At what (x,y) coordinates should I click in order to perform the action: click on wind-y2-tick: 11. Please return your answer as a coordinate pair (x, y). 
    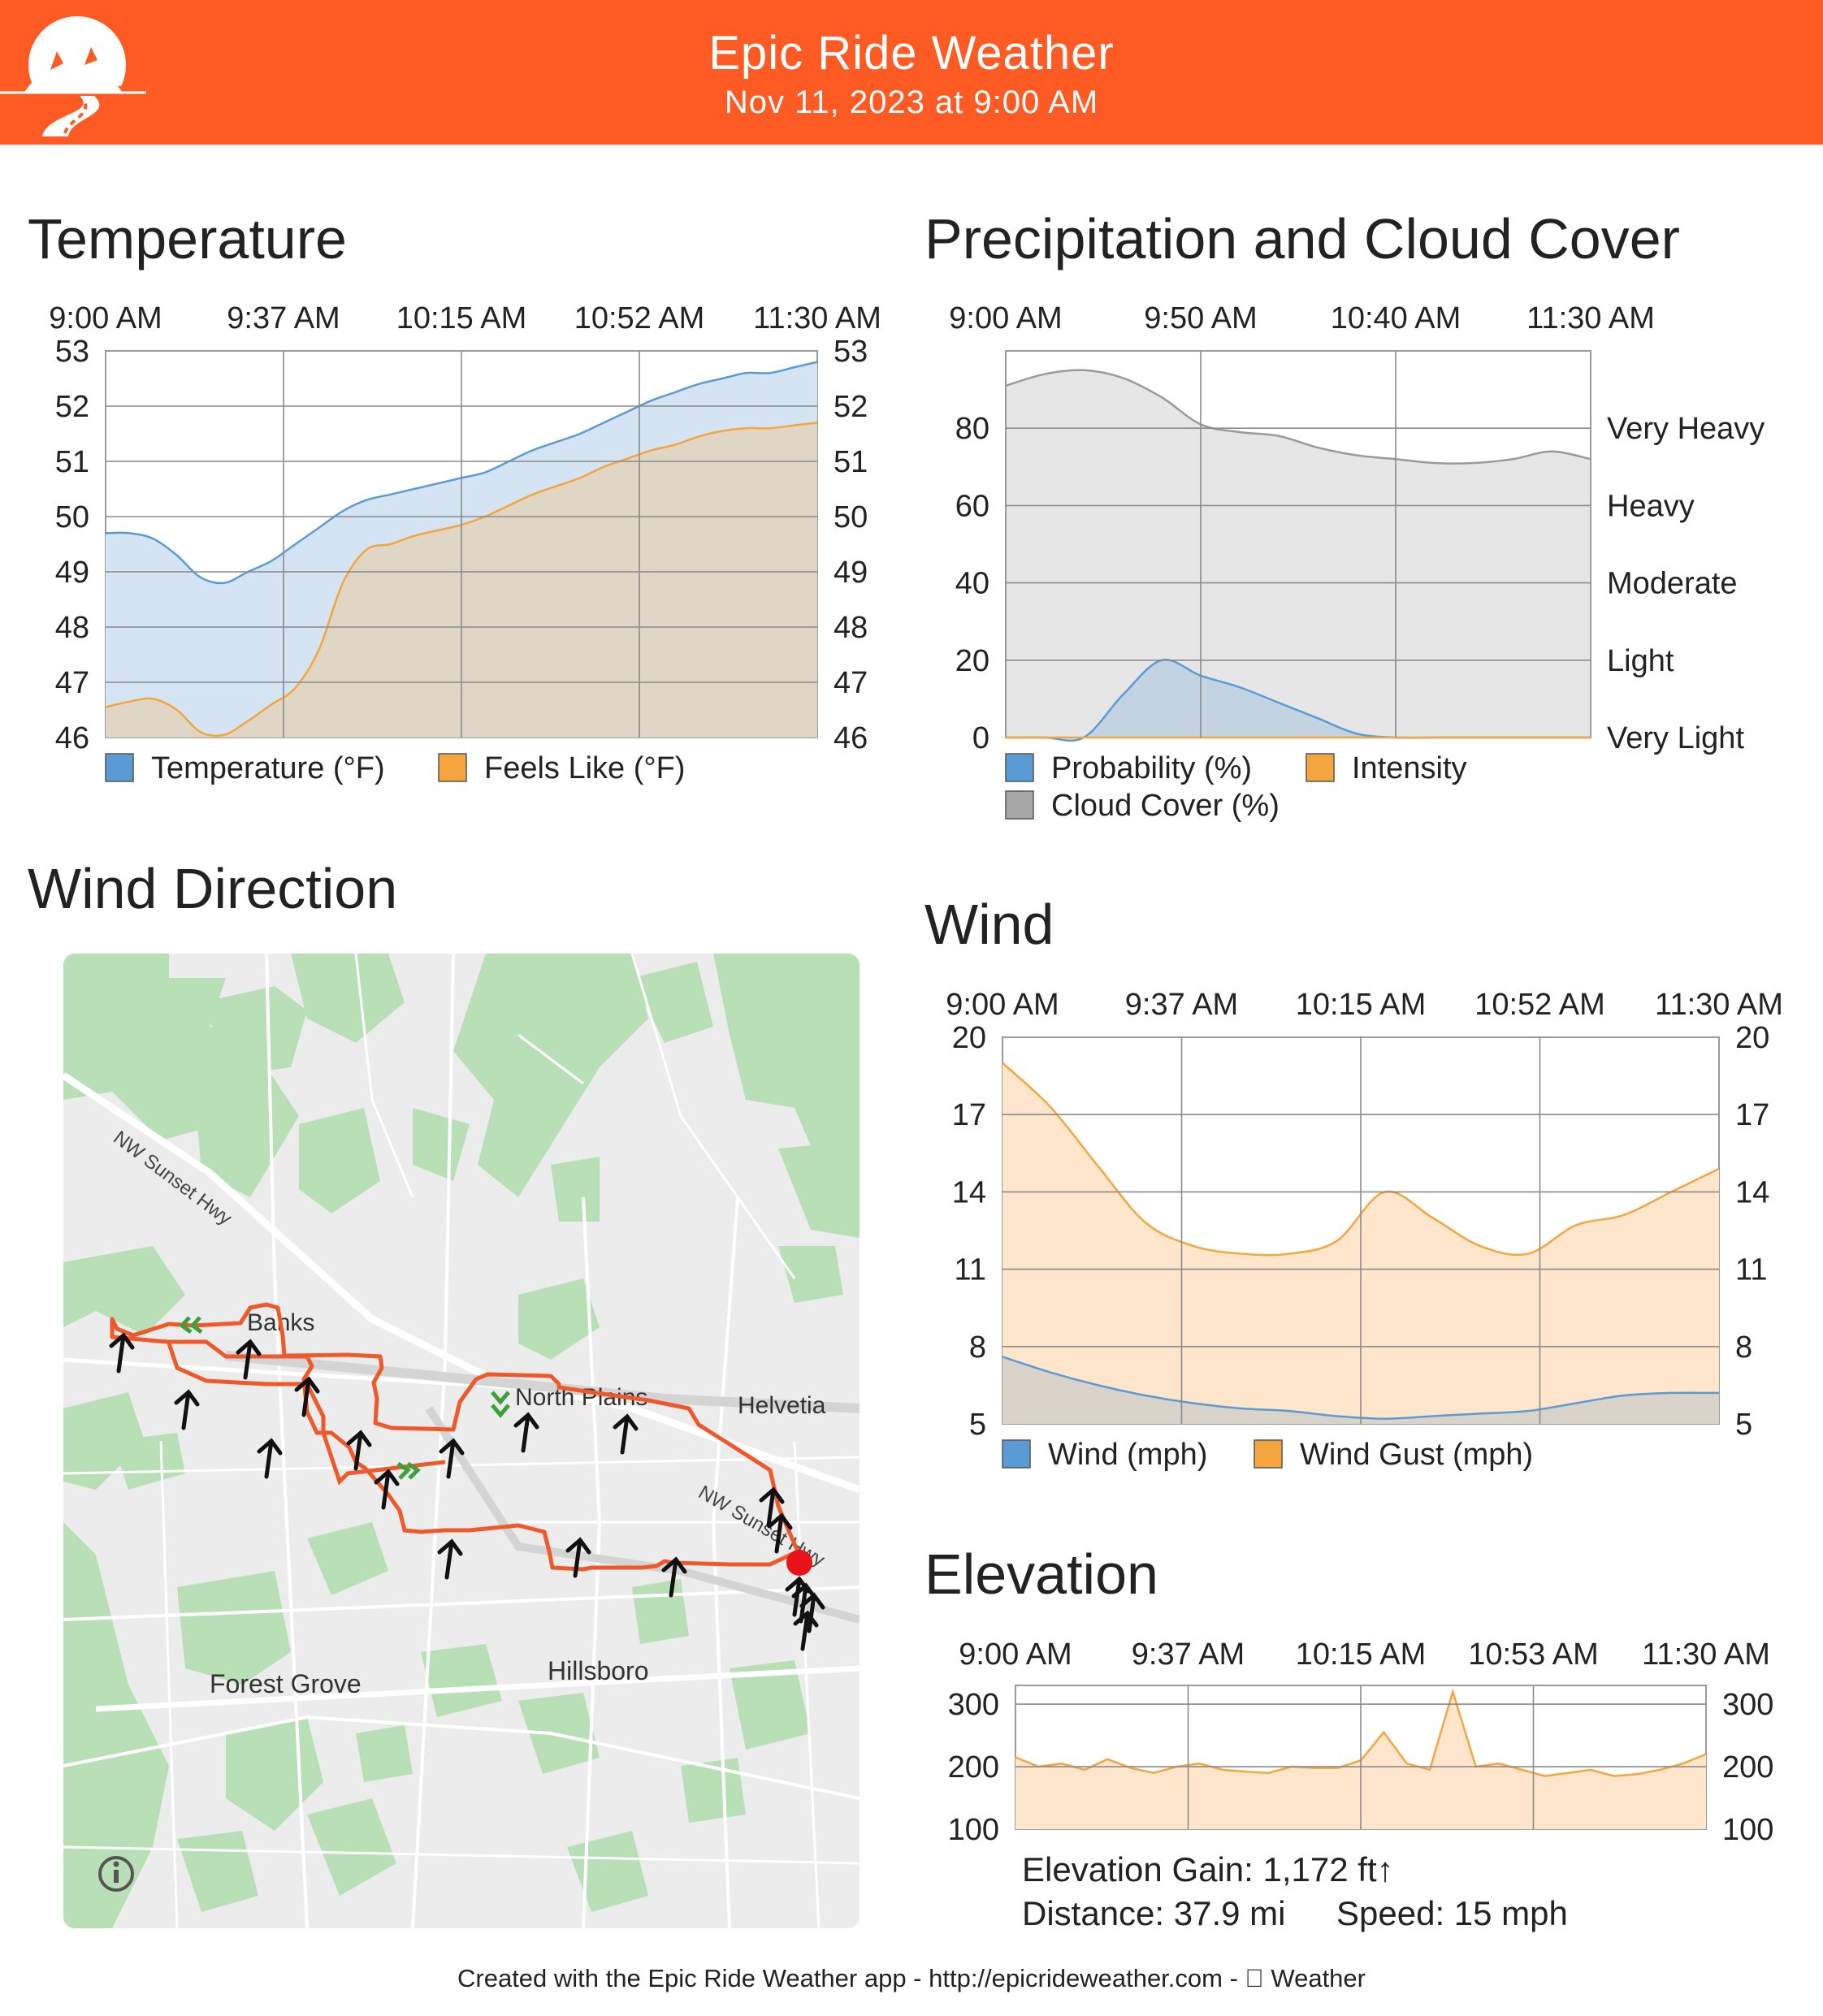
    Looking at the image, I should click on (1751, 1270).